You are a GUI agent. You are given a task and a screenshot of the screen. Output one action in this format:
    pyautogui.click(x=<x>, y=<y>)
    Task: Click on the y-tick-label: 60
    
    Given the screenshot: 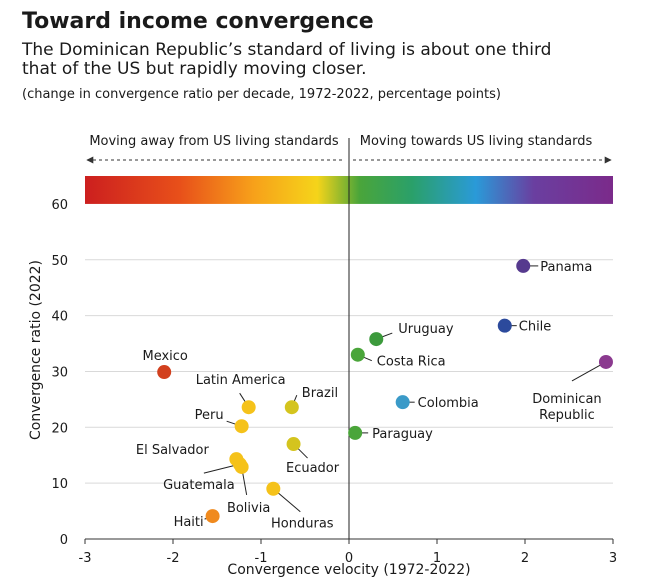 What is the action you would take?
    pyautogui.click(x=59, y=205)
    